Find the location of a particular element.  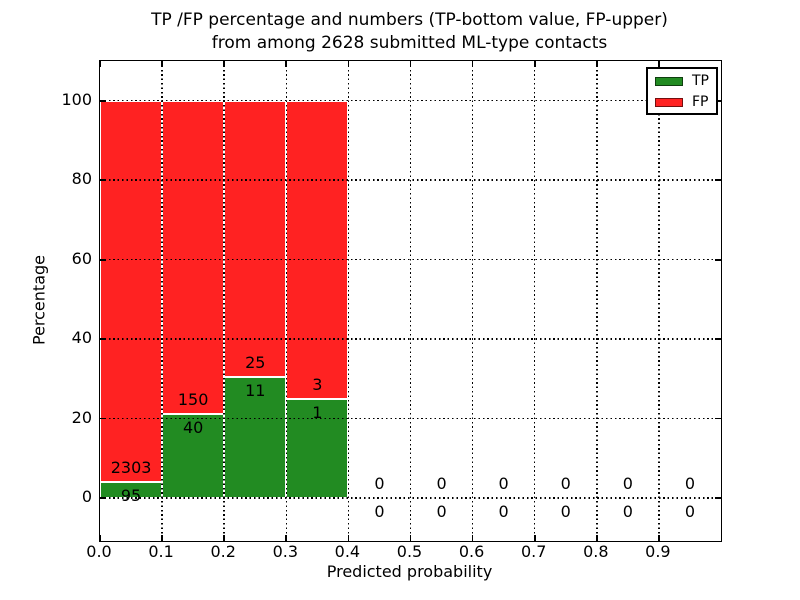

legend-row-tp: TP is located at coordinates (682, 82).